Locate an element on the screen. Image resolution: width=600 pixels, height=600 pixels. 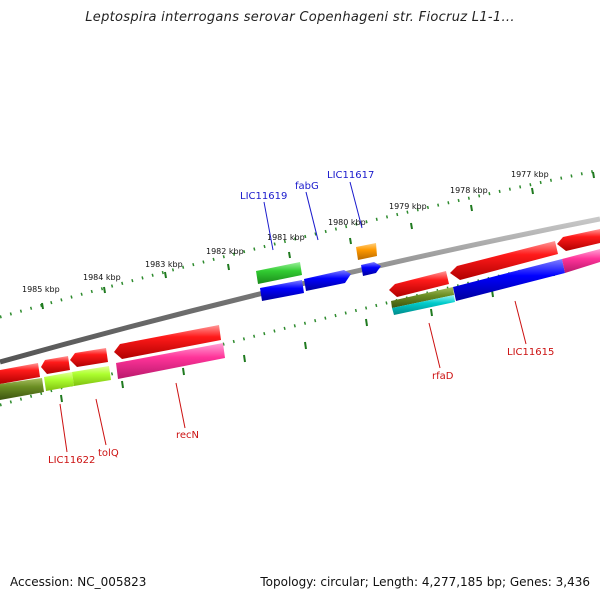
gene-red-feature-edge is located at coordinates (578, 240).